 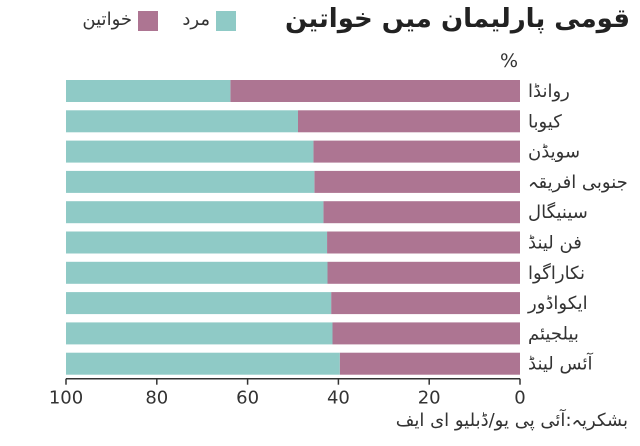 What do you see at coordinates (554, 152) in the screenshot?
I see `category-label-2: سویڈن` at bounding box center [554, 152].